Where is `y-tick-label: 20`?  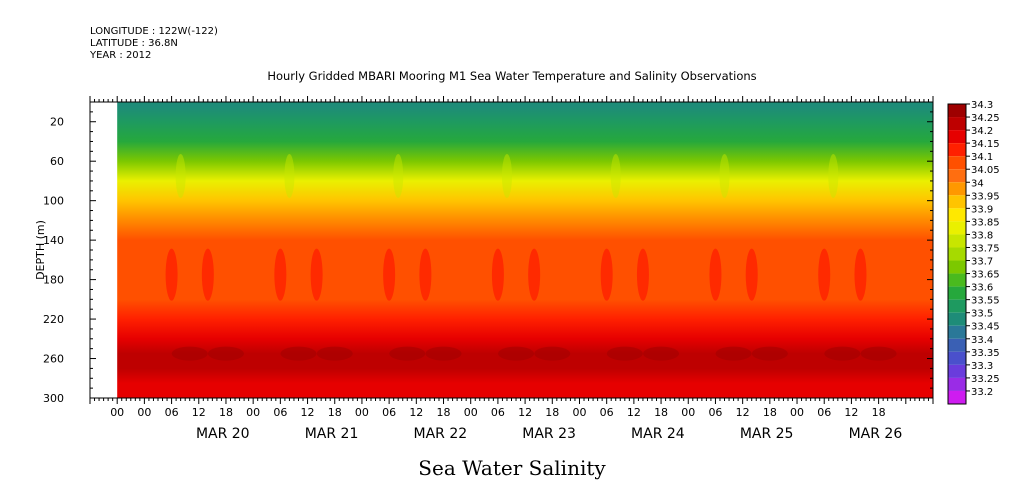
y-tick-label: 20 is located at coordinates (57, 122).